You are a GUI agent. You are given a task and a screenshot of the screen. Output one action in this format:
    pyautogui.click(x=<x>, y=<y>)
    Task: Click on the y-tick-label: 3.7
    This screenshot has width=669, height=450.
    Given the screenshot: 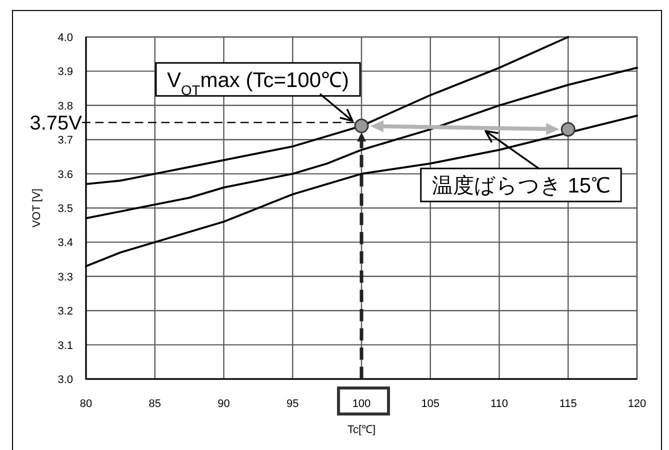 What is the action you would take?
    pyautogui.click(x=65, y=140)
    